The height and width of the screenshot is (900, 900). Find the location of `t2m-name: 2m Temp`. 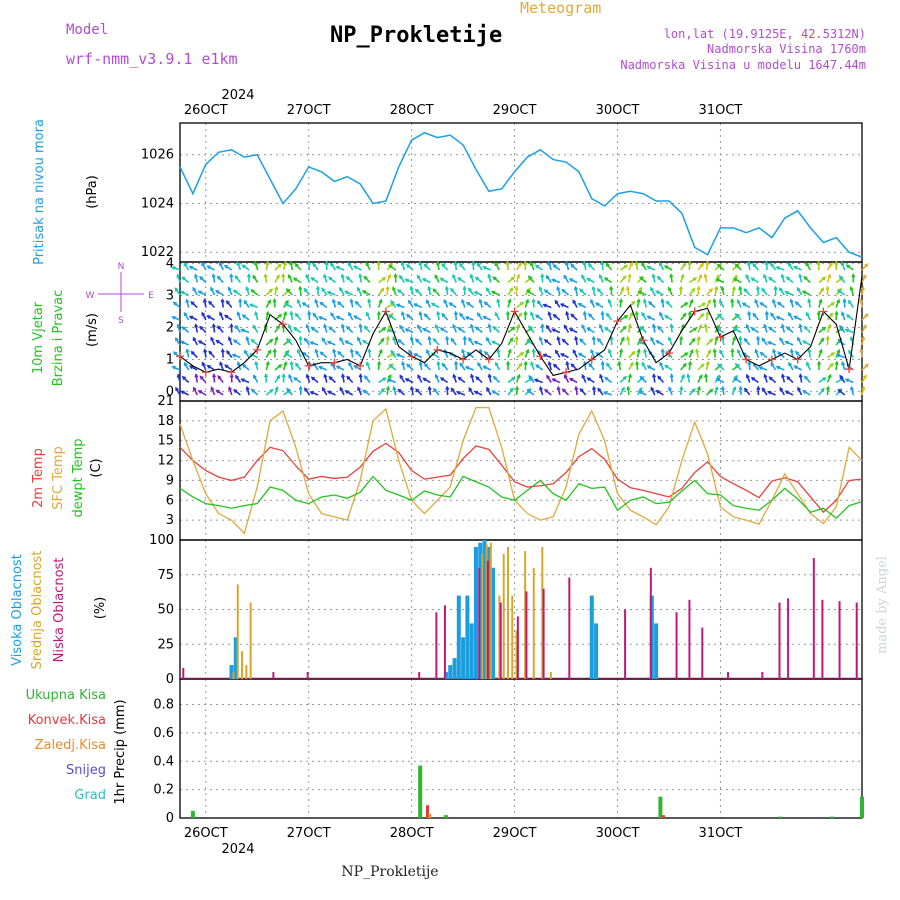

t2m-name: 2m Temp is located at coordinates (38, 478).